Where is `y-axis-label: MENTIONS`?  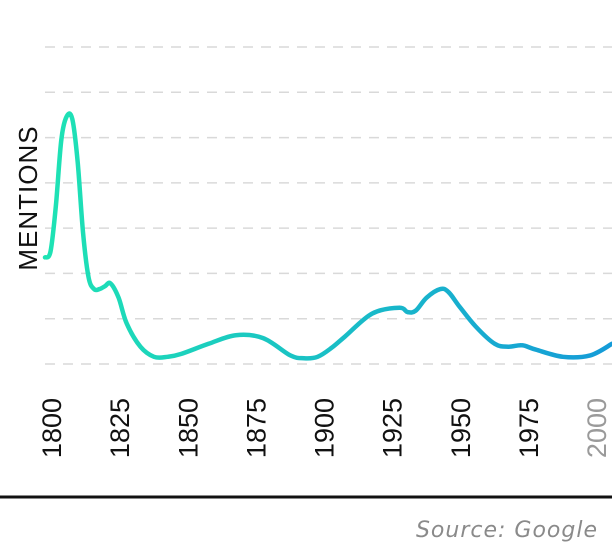
y-axis-label: MENTIONS is located at coordinates (28, 197).